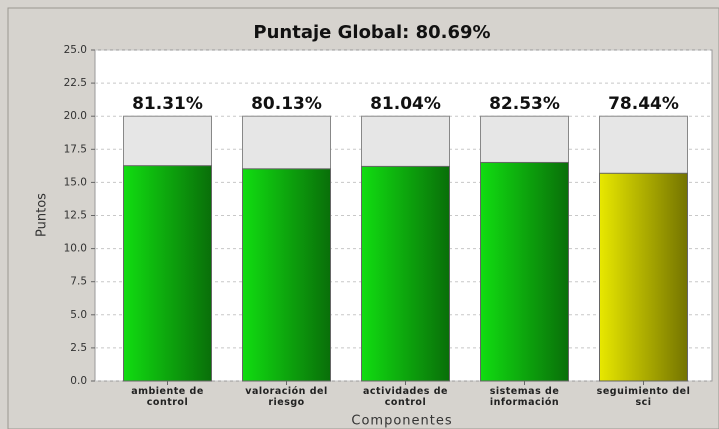  I want to click on y-tick-label: 20.0, so click(75, 116).